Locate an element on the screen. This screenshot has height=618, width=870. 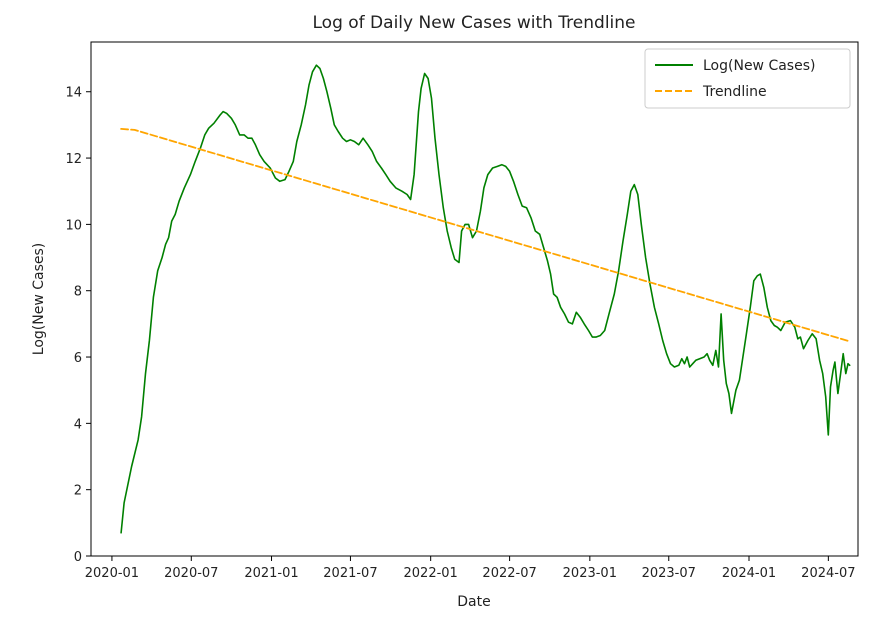
x-tick-label: 2020-07 is located at coordinates (191, 573).